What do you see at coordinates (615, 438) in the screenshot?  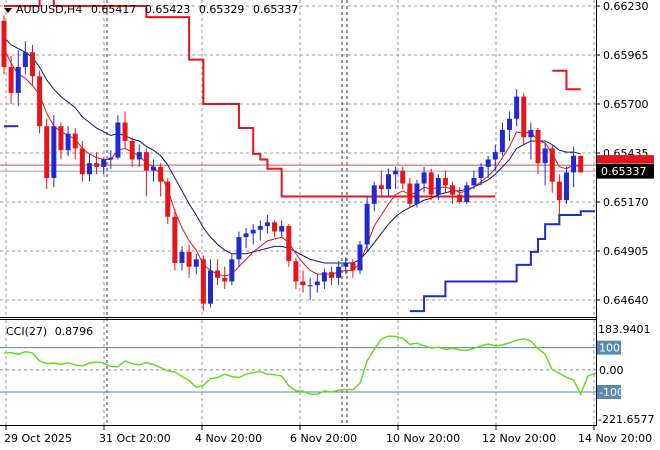 I see `time-tick-label: 14 Nov 20:00` at bounding box center [615, 438].